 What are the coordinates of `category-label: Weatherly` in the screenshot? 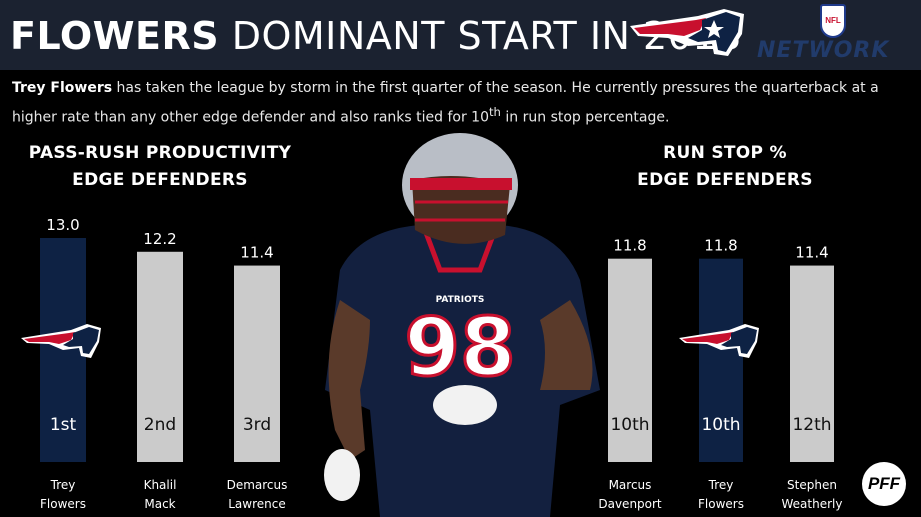 It's located at (812, 504).